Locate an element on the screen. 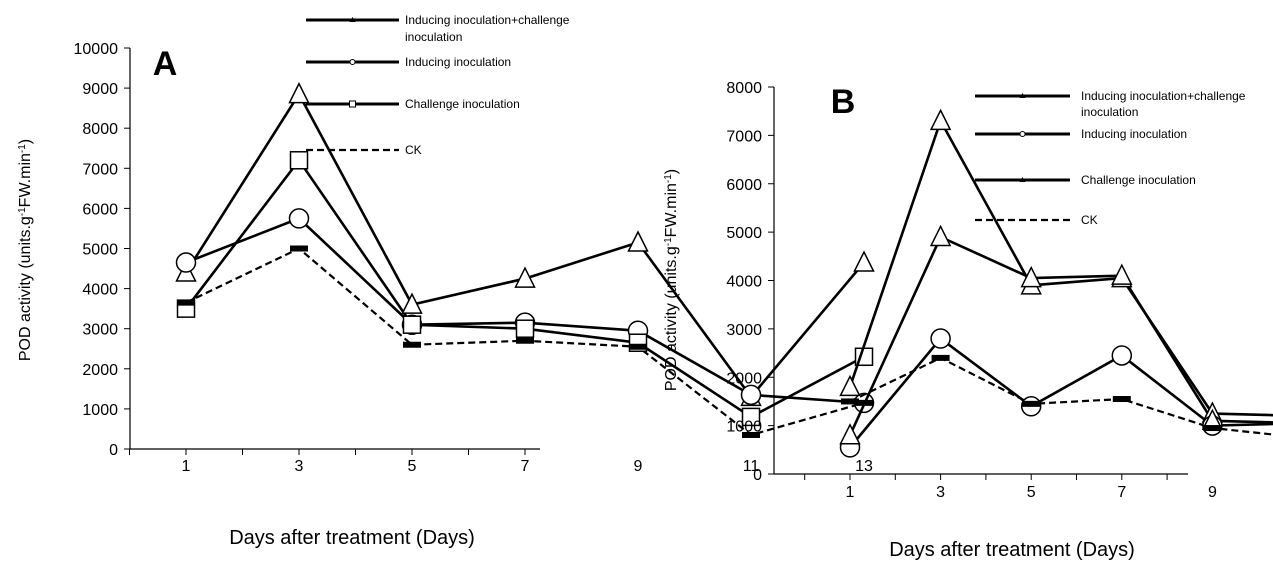 This screenshot has height=567, width=1273. panel-label: A is located at coordinates (165, 64).